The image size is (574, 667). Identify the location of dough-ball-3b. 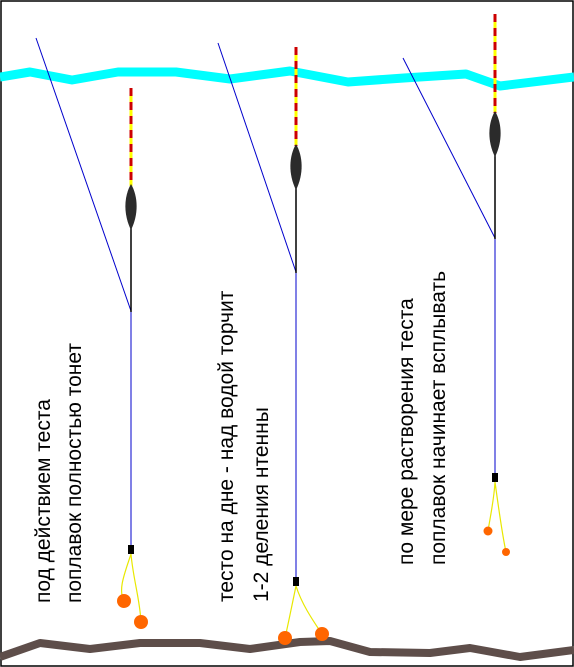
(506, 552).